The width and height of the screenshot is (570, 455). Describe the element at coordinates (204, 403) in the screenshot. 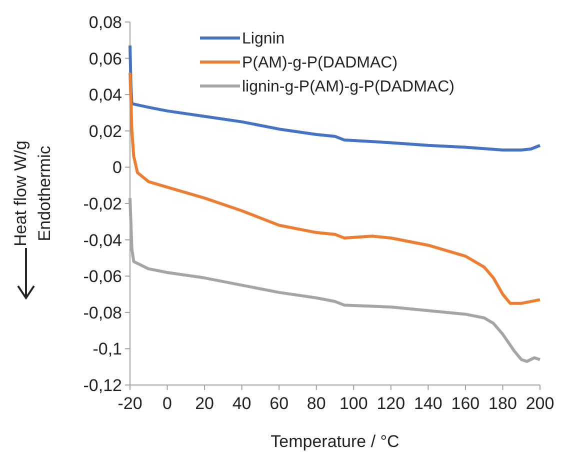

I see `x-tick-label: 20` at that location.